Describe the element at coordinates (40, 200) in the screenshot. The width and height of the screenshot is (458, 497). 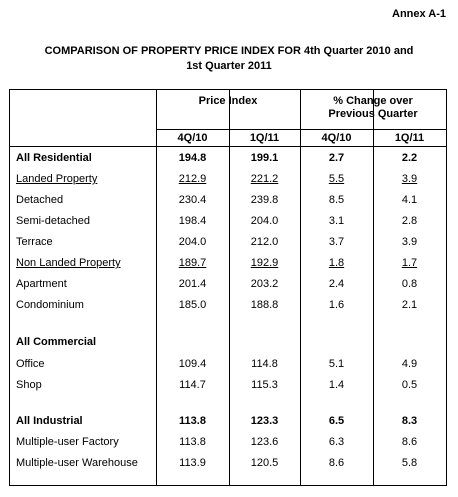
I see `row-label: Detached` at that location.